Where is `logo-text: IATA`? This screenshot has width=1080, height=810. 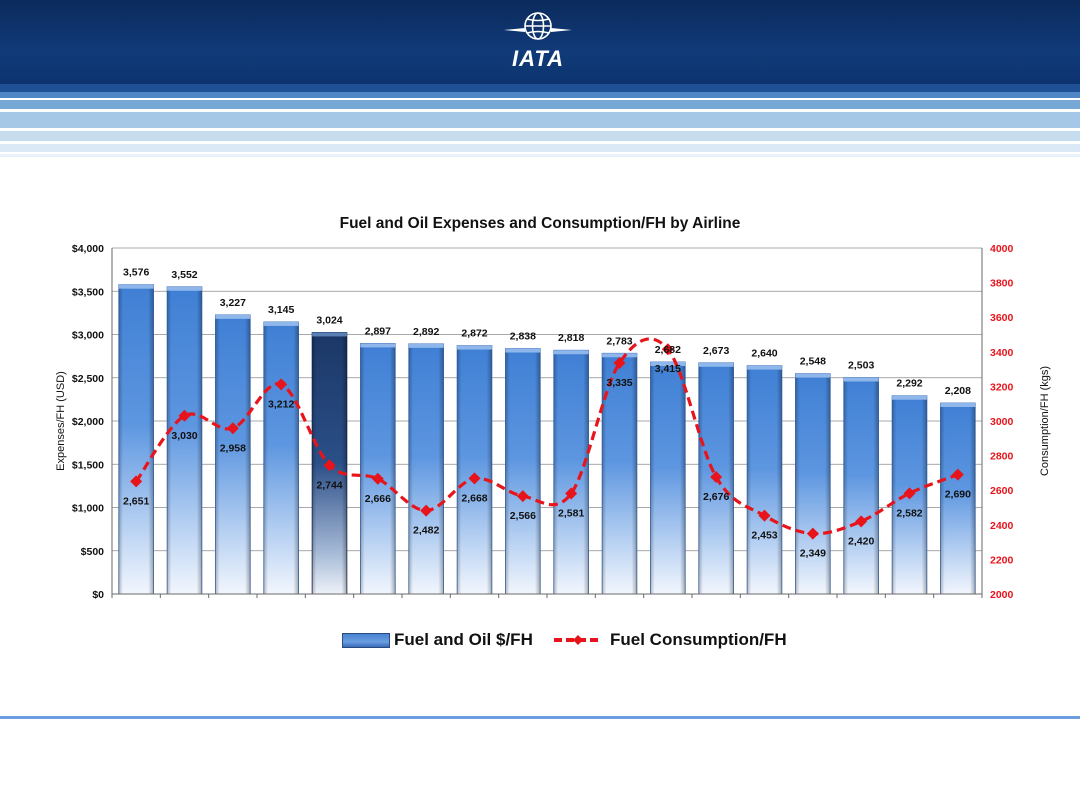
logo-text: IATA is located at coordinates (538, 58).